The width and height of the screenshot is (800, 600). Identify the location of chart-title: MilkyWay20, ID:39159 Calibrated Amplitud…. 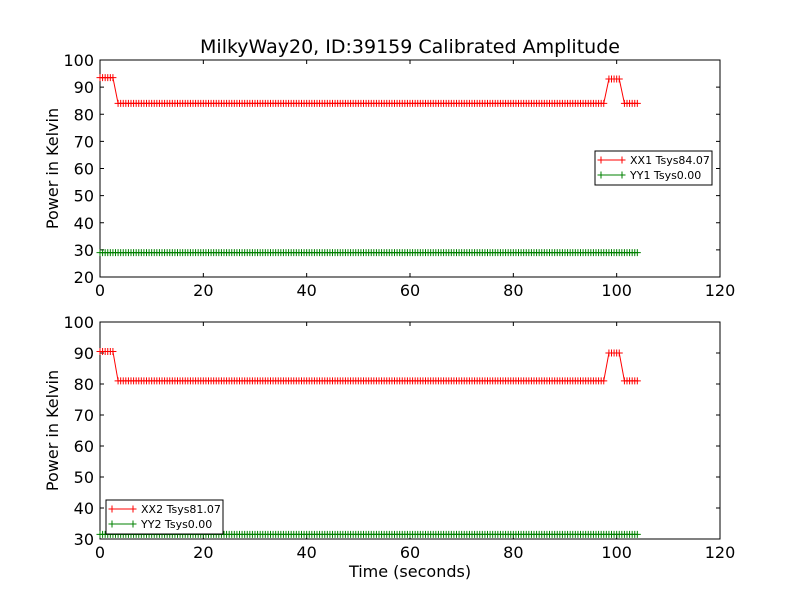
(410, 47).